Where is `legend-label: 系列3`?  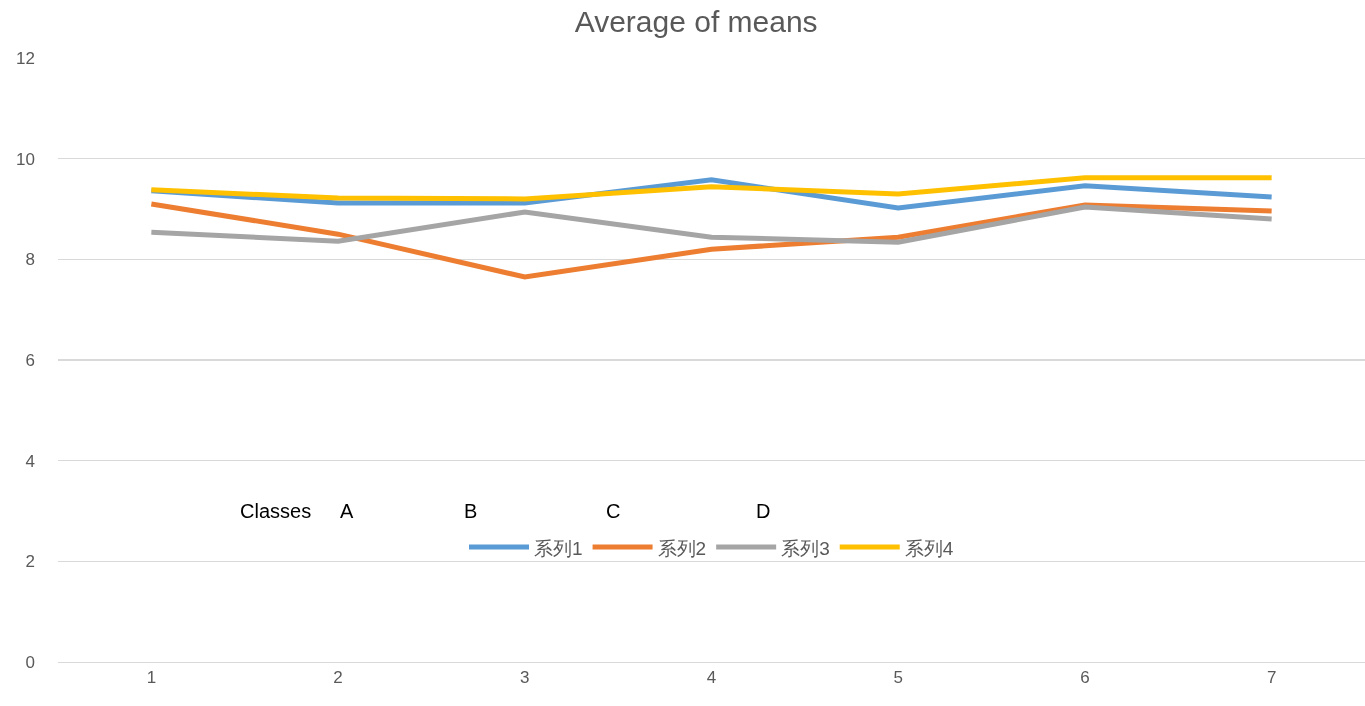 legend-label: 系列3 is located at coordinates (805, 548).